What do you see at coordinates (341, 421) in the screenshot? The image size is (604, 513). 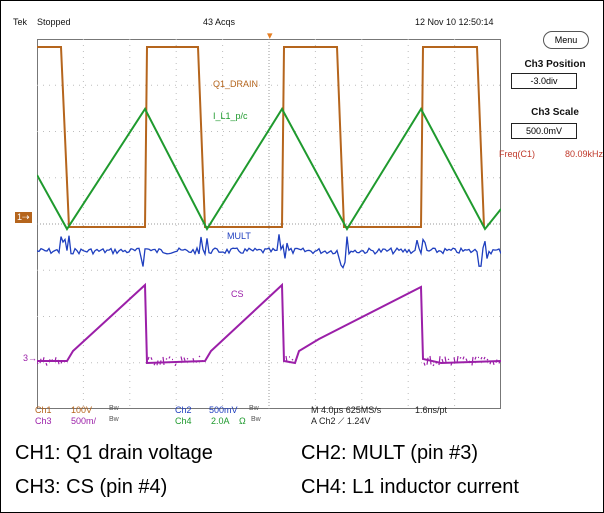 I see `trigger-readout: A Ch2 ⟋ 1.24V` at bounding box center [341, 421].